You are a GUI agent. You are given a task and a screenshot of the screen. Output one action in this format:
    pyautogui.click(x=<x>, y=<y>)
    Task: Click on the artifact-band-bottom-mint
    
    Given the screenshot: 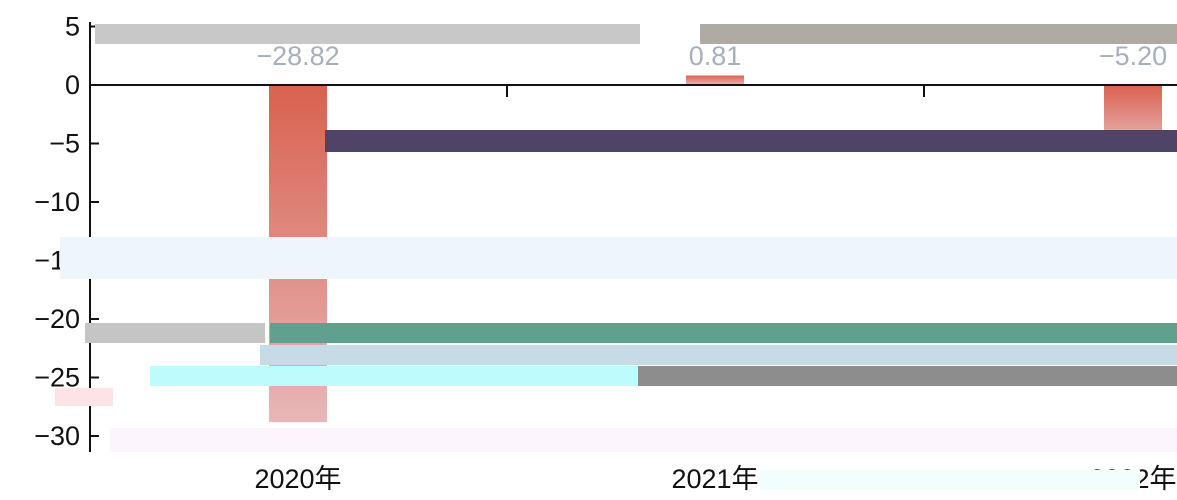 What is the action you would take?
    pyautogui.click(x=950, y=480)
    